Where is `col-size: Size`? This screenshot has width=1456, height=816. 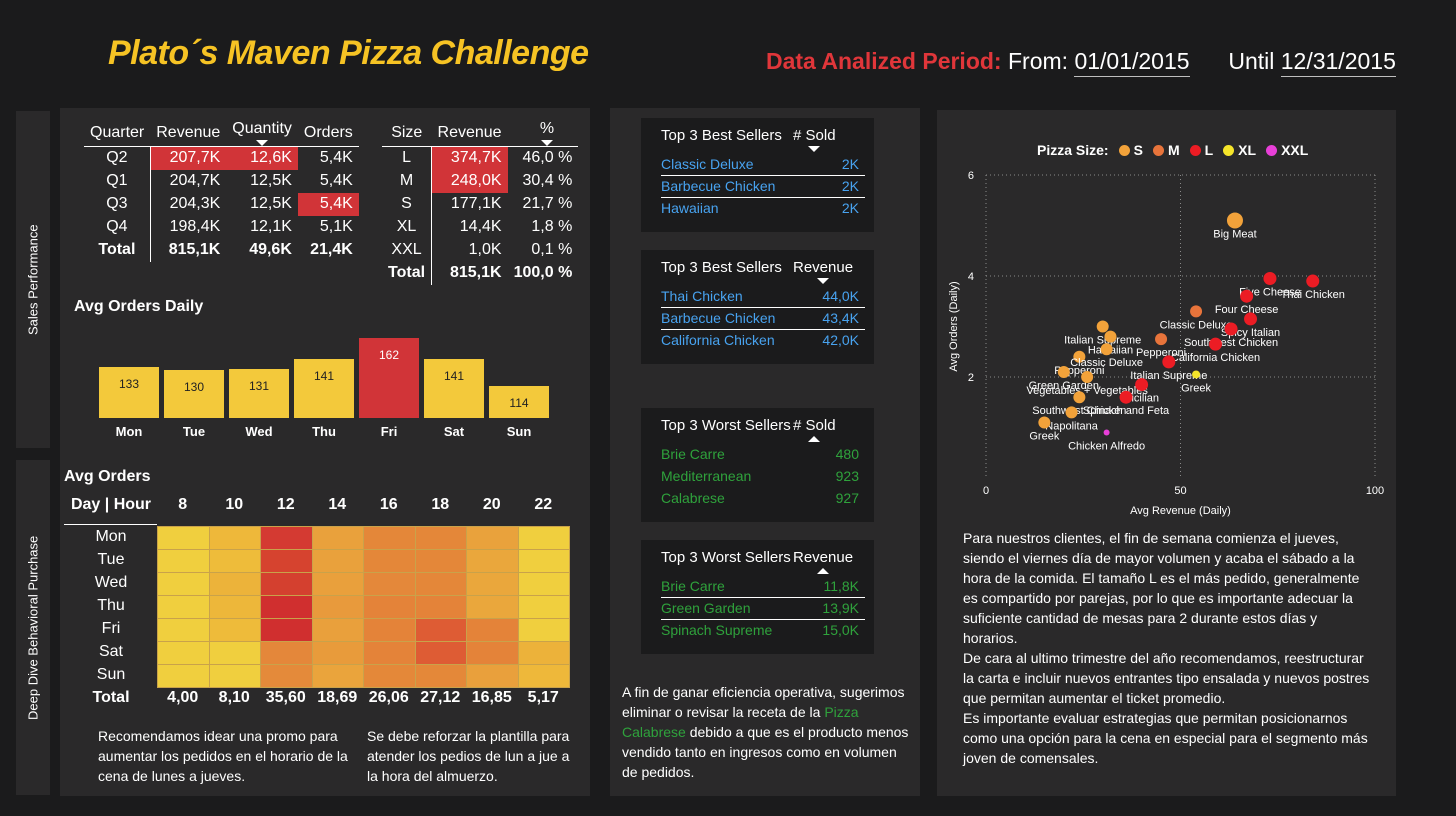
col-size: Size is located at coordinates (407, 132).